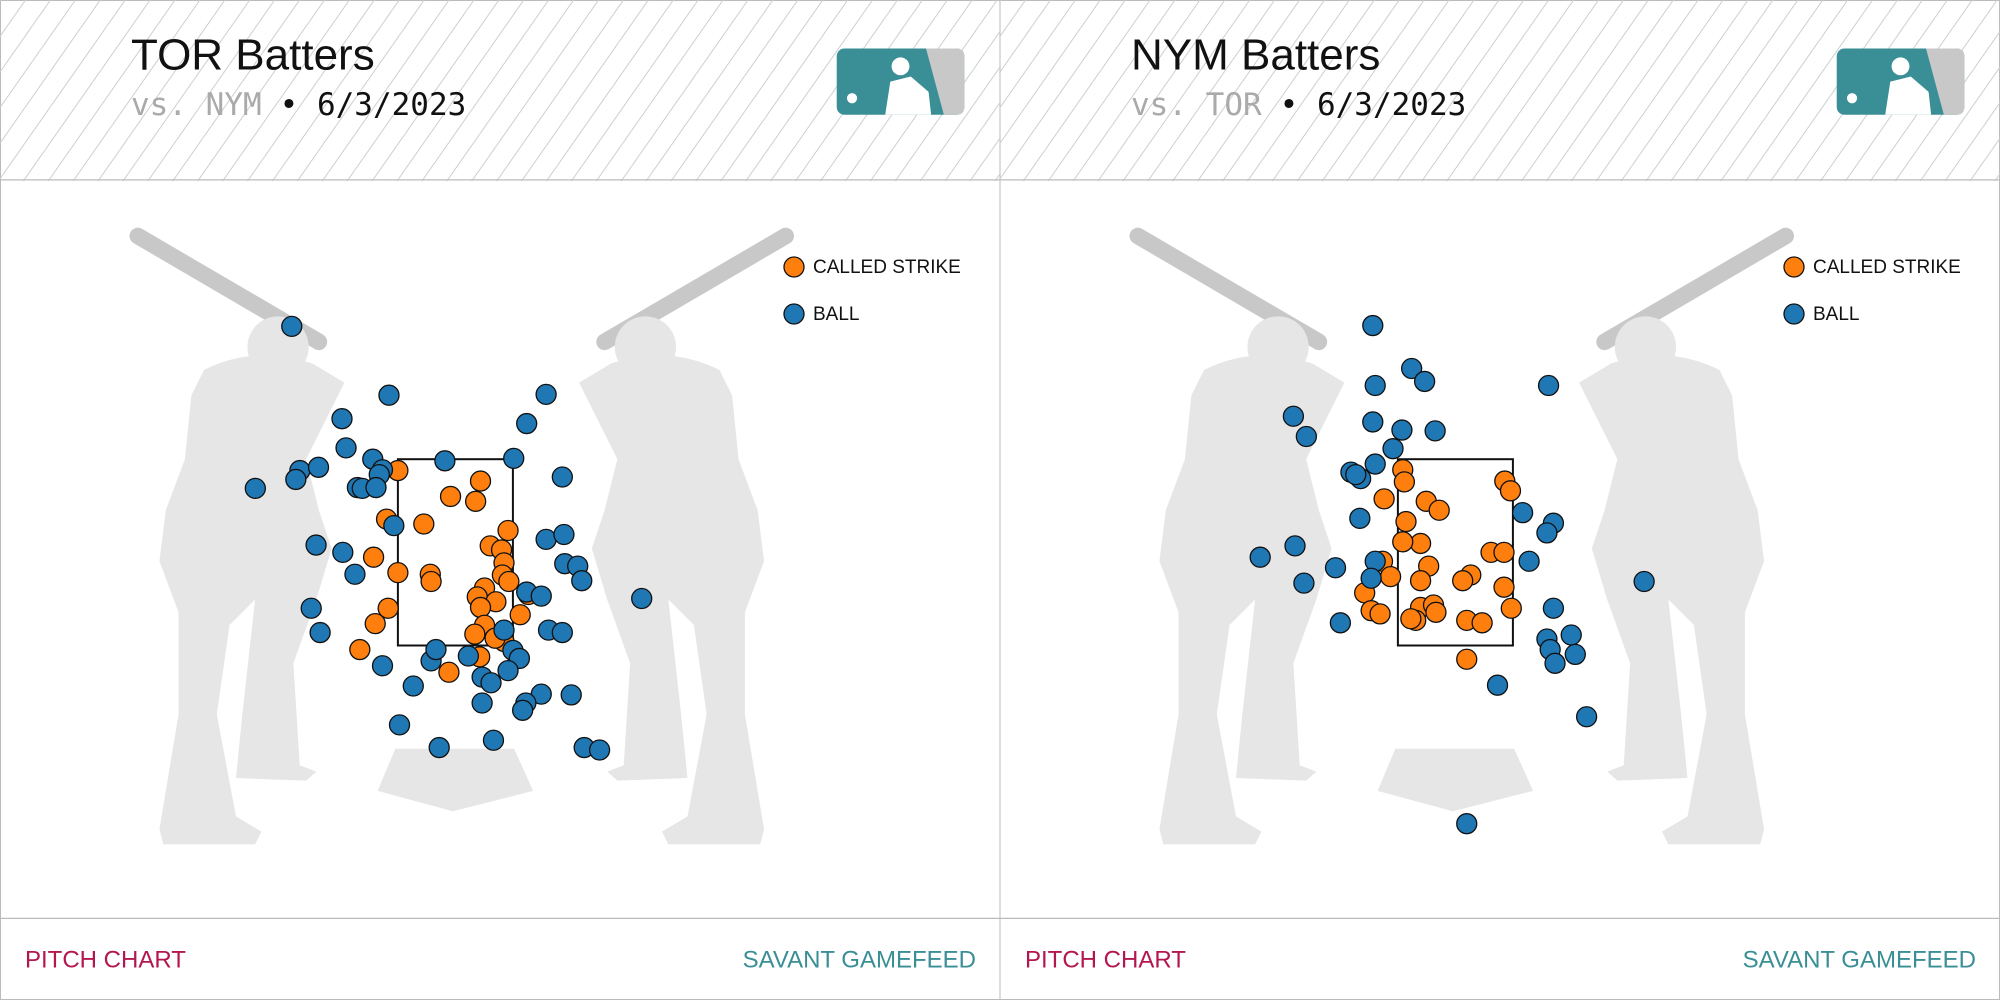 Image resolution: width=2000 pixels, height=1000 pixels. What do you see at coordinates (1196, 105) in the screenshot?
I see `opponent: vs. TOR` at bounding box center [1196, 105].